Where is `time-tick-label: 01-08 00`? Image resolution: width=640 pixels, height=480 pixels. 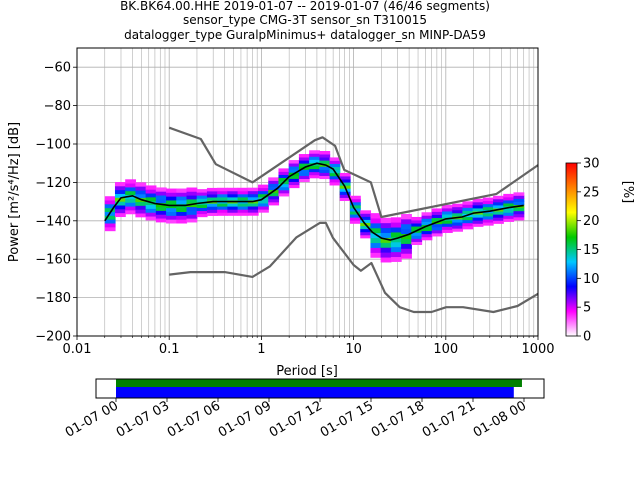 time-tick-label: 01-08 00 is located at coordinates (500, 419).